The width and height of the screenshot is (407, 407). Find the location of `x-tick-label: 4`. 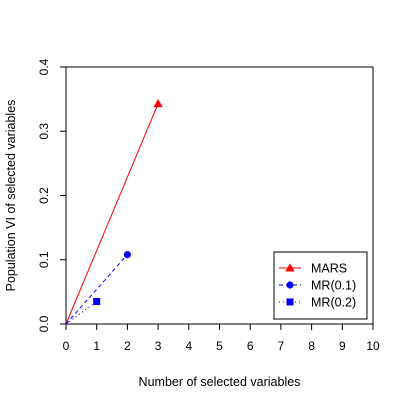

x-tick-label: 4 is located at coordinates (188, 346).